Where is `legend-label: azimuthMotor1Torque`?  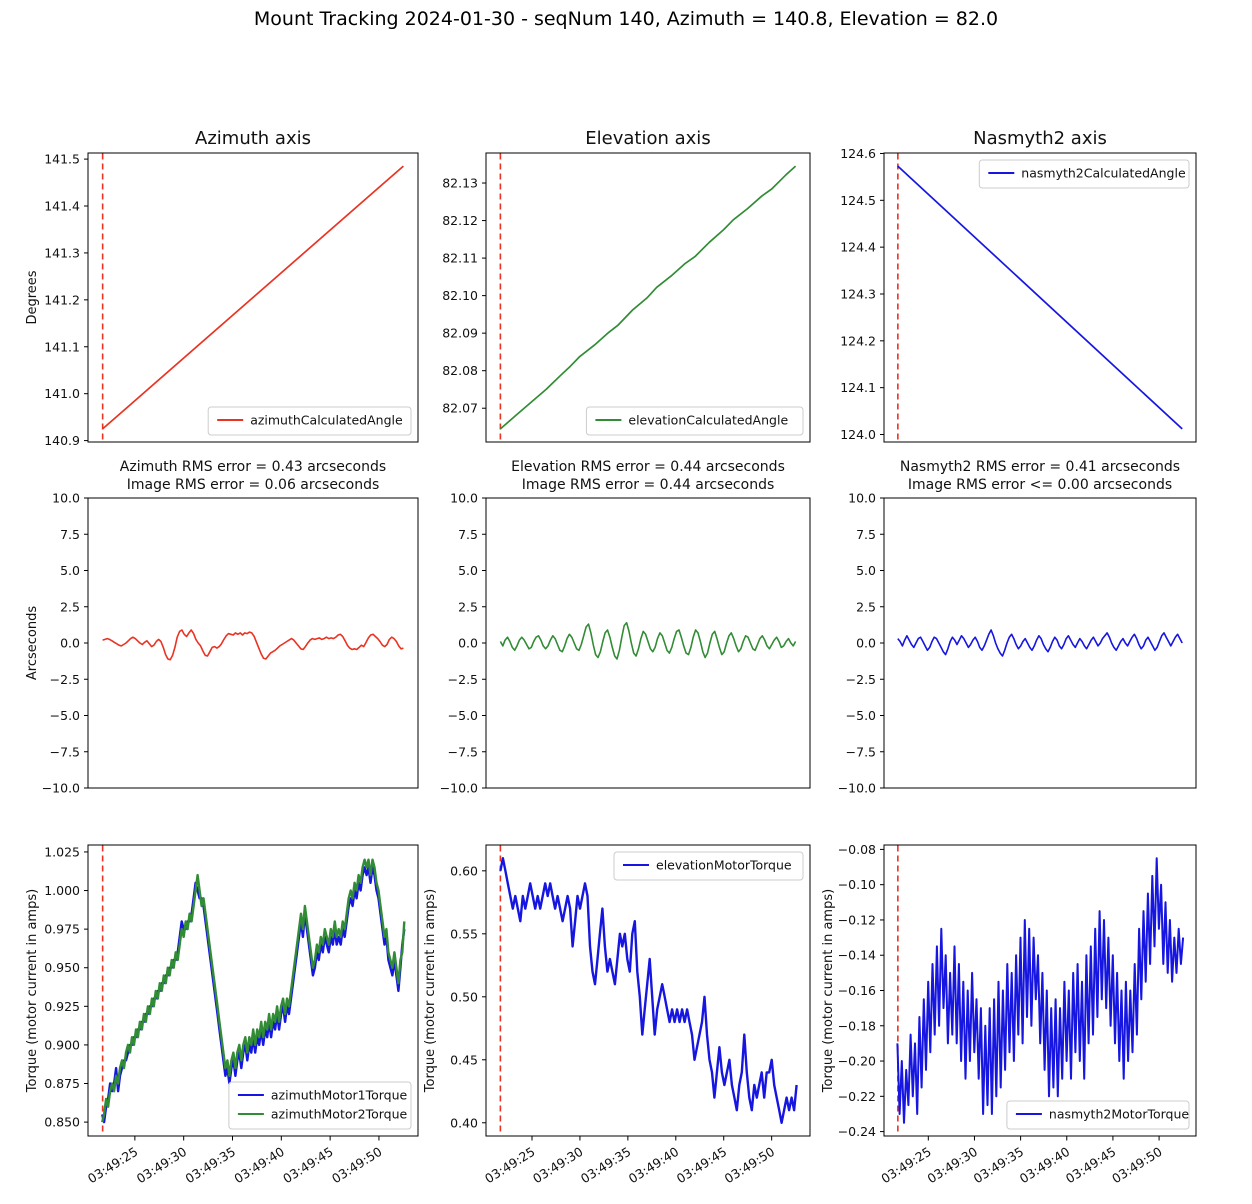
legend-label: azimuthMotor1Torque is located at coordinates (339, 1095).